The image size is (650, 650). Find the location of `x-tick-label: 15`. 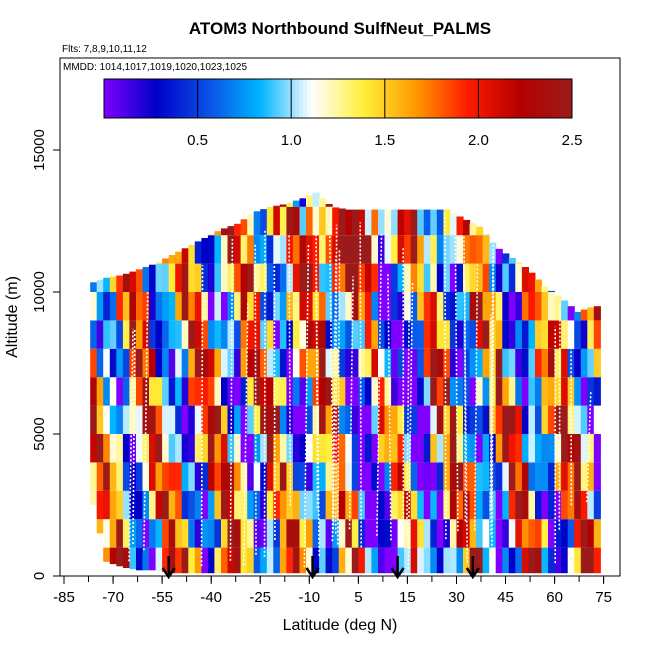

x-tick-label: 15 is located at coordinates (407, 597).